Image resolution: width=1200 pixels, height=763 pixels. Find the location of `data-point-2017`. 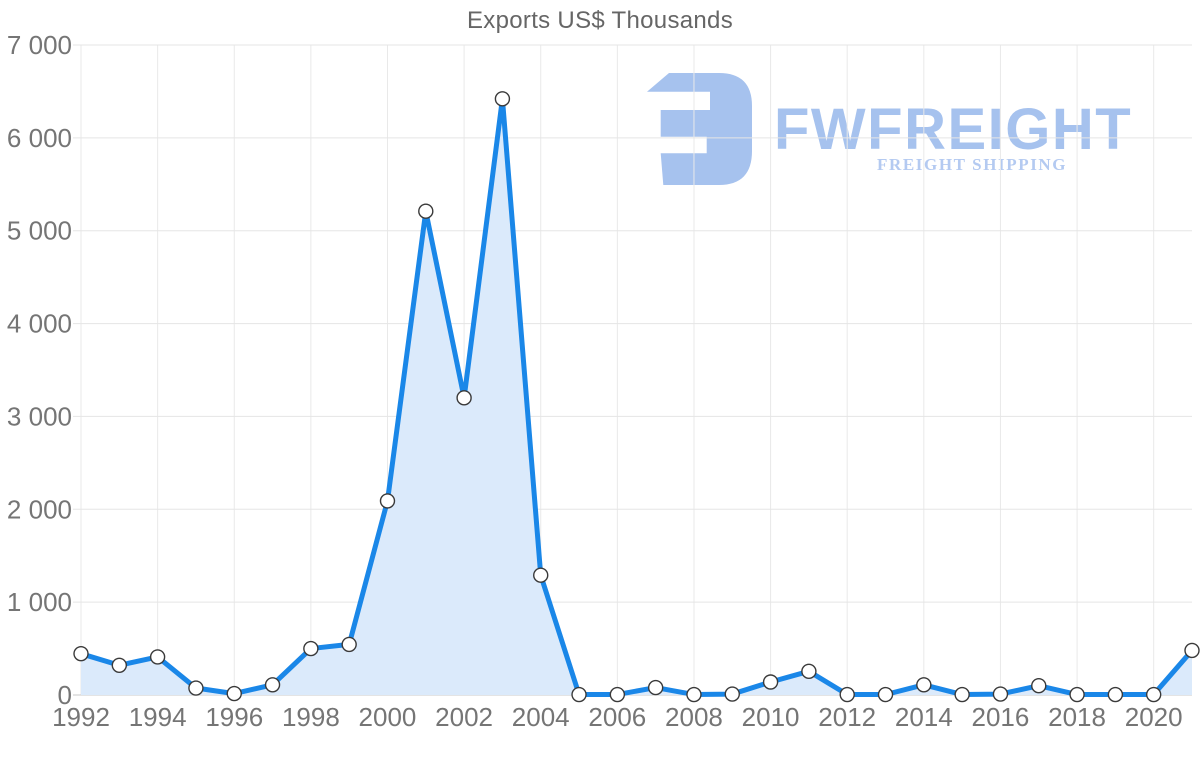

data-point-2017 is located at coordinates (1039, 686).